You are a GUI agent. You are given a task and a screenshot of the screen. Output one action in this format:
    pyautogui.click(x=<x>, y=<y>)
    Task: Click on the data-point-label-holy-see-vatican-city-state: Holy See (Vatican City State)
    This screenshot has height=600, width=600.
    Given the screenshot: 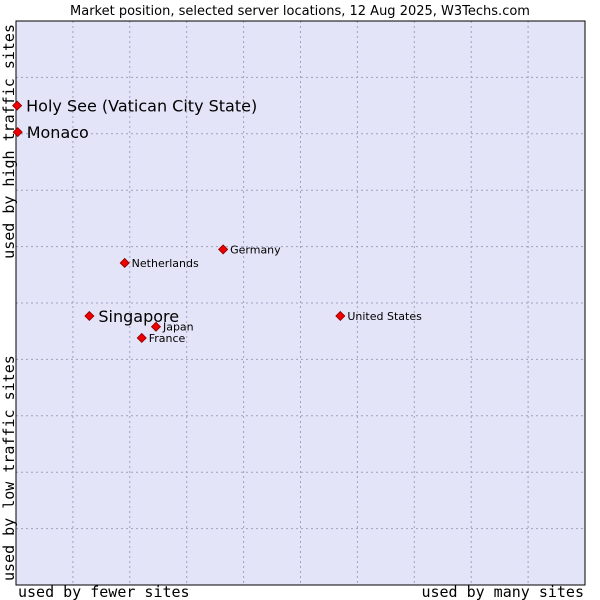 What is the action you would take?
    pyautogui.click(x=141, y=106)
    